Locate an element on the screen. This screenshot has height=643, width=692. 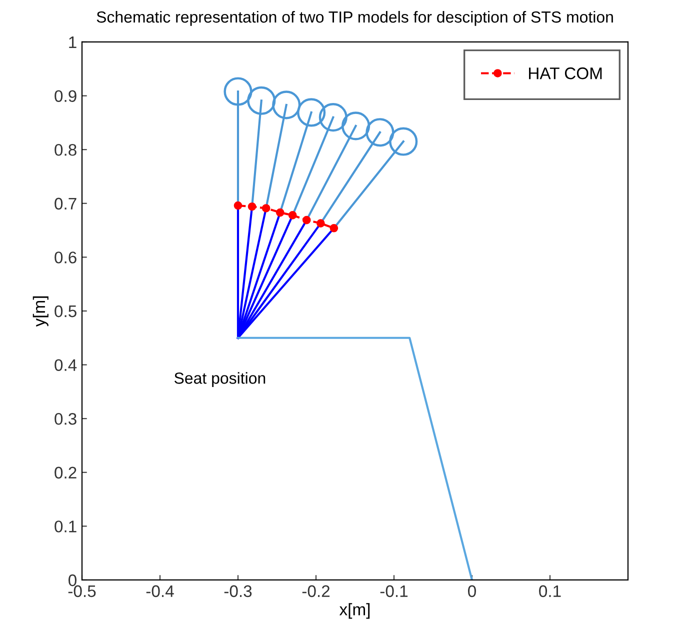
x-tick-label: -0.4 is located at coordinates (160, 591).